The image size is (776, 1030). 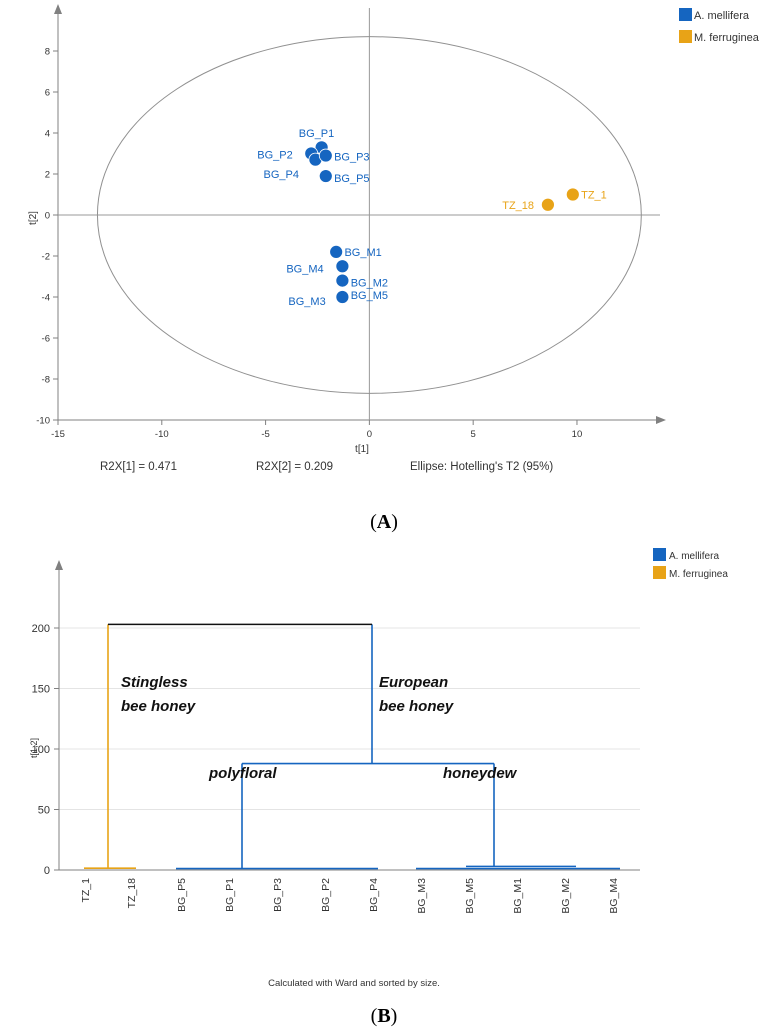 I want to click on point-label: BG_M3, so click(x=306, y=302).